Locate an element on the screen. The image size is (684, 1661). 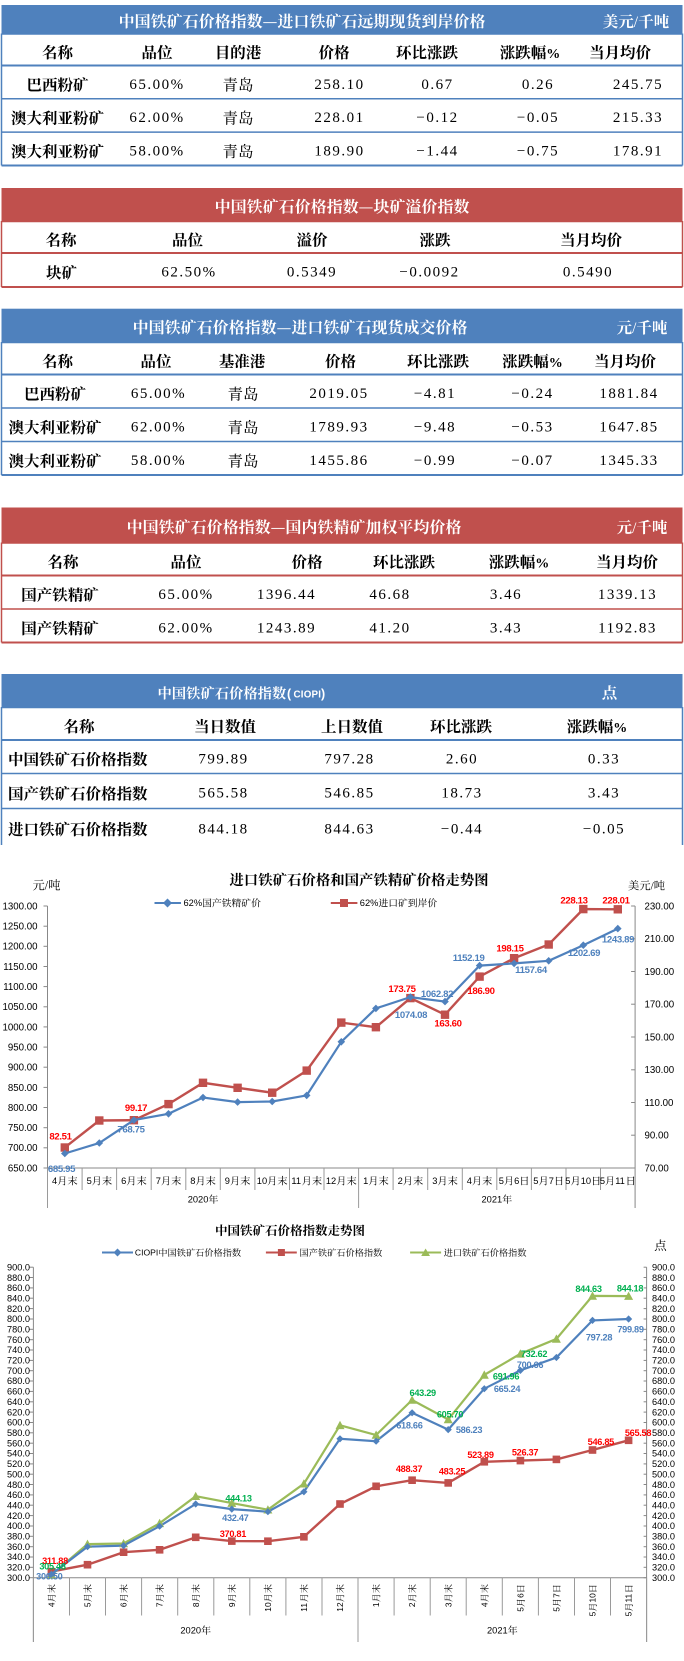
svg-text: 1339.13 is located at coordinates (627, 595).